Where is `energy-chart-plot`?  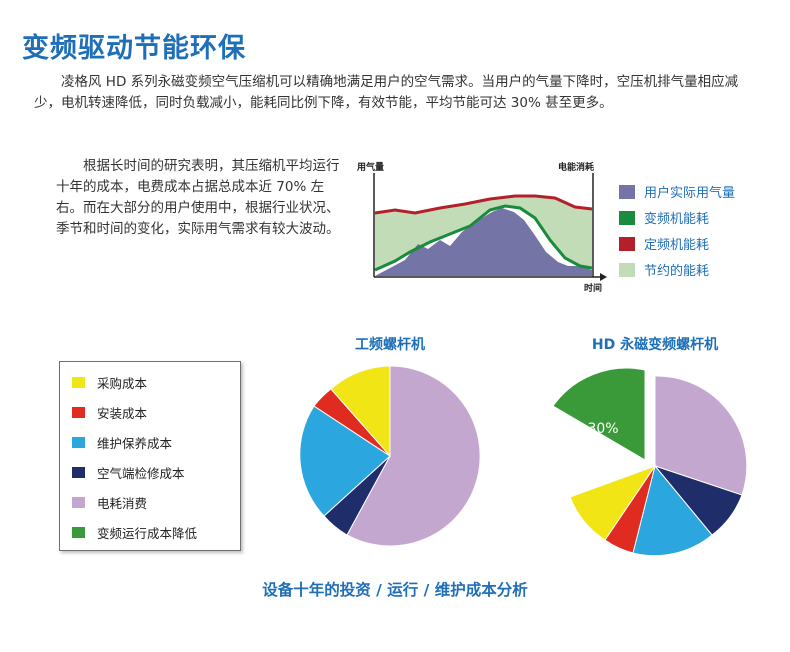
energy-chart-plot is located at coordinates (490, 227).